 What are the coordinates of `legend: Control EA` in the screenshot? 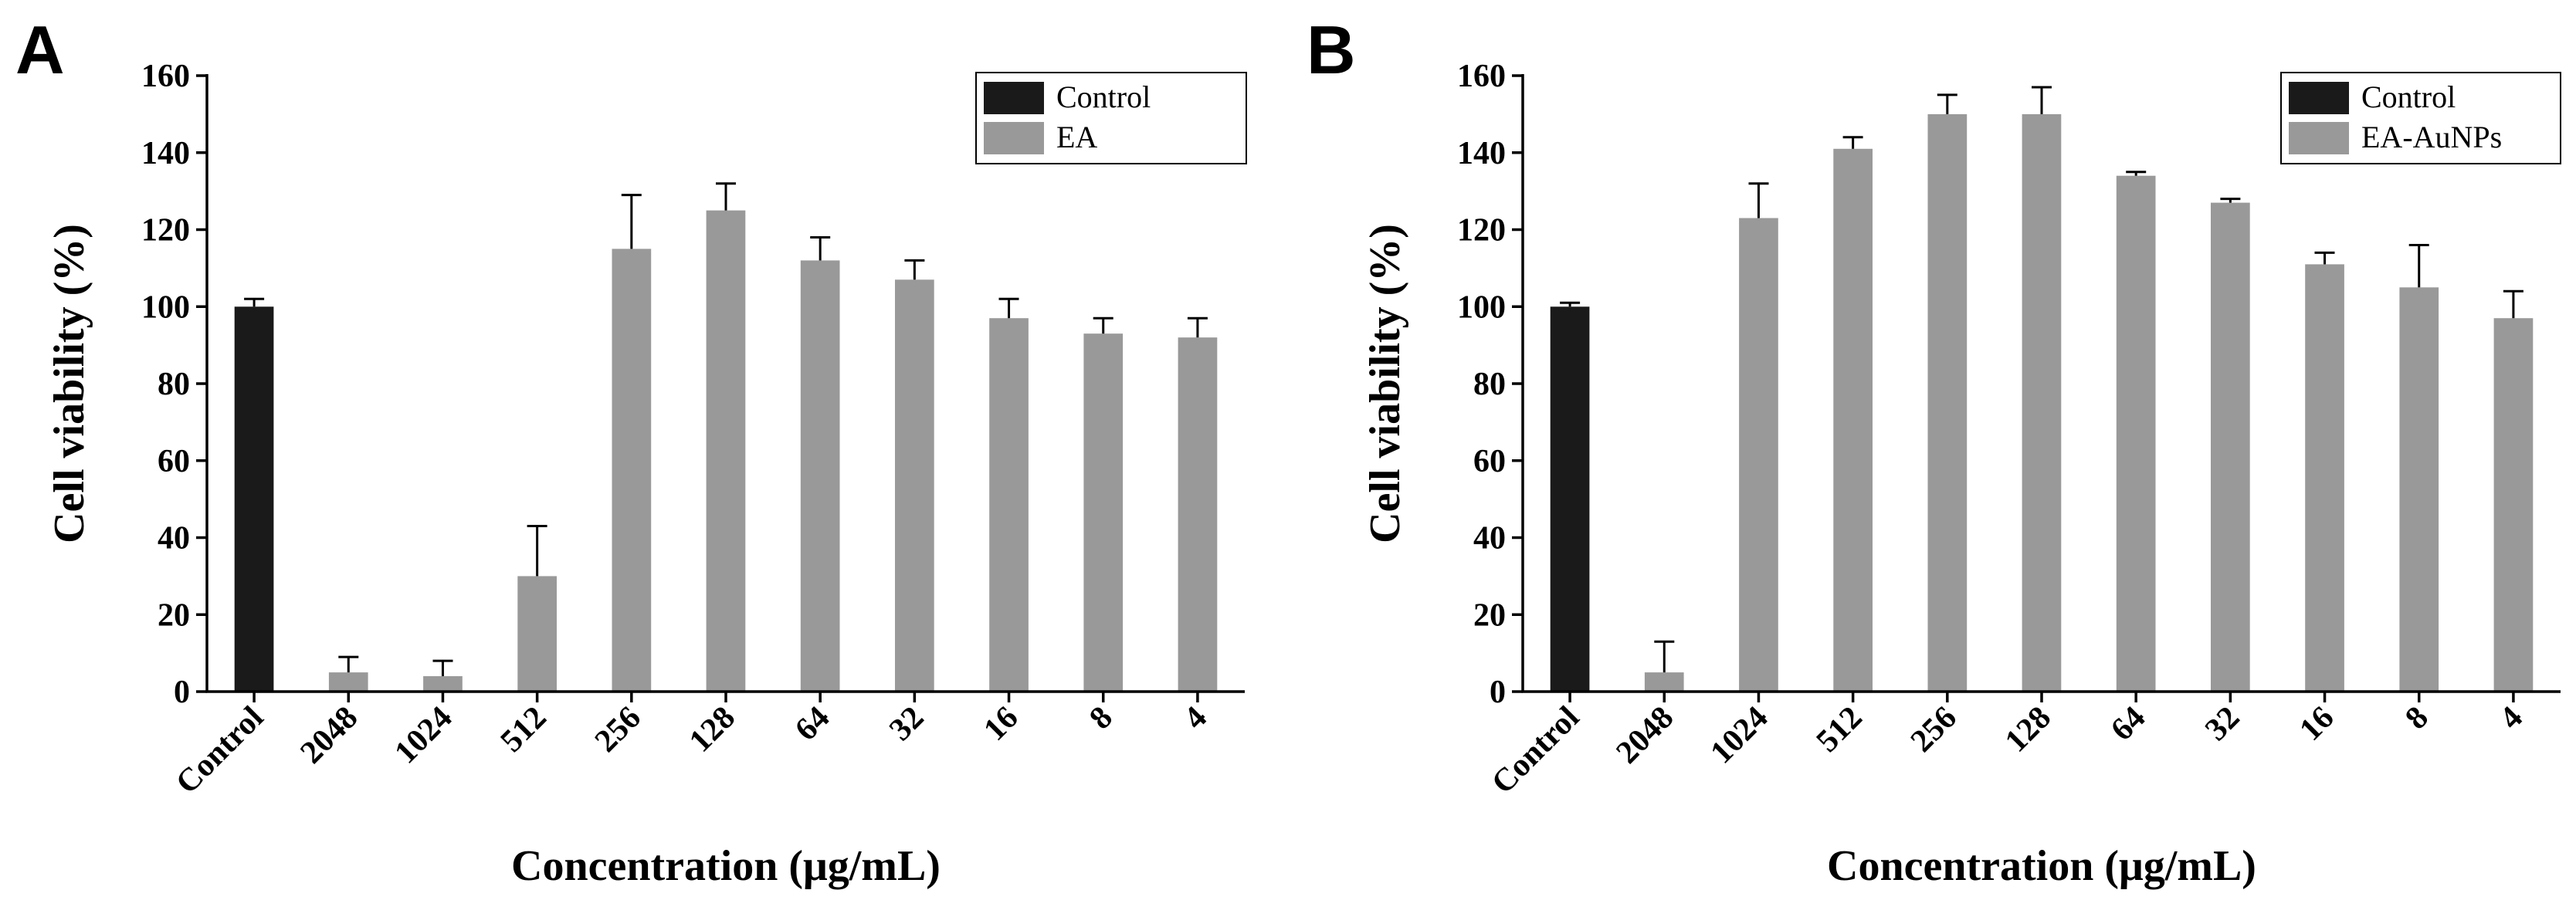 It's located at (1111, 118).